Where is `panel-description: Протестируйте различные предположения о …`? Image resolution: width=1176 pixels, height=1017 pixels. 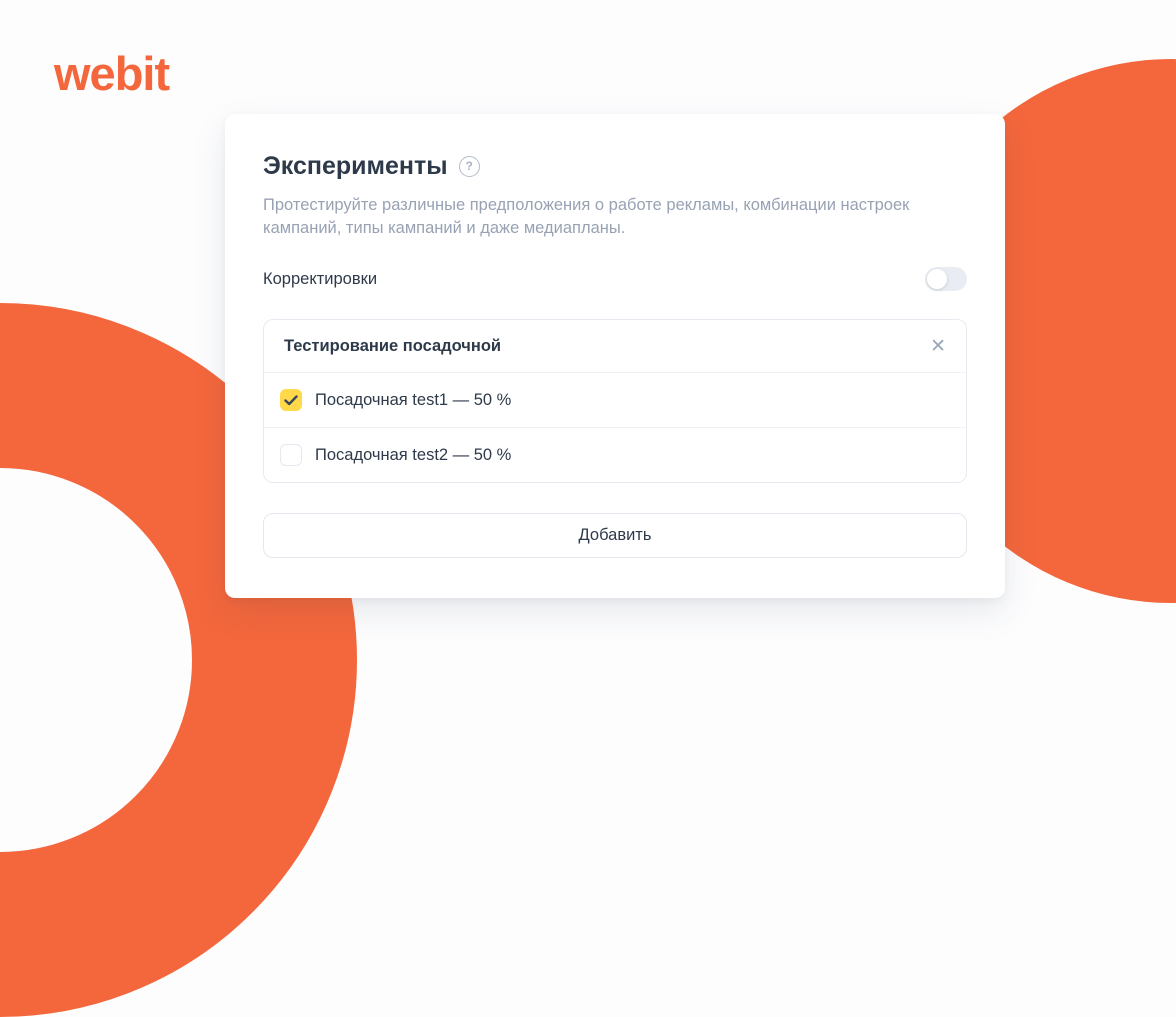
panel-description: Протестируйте различные предположения о … is located at coordinates (615, 217).